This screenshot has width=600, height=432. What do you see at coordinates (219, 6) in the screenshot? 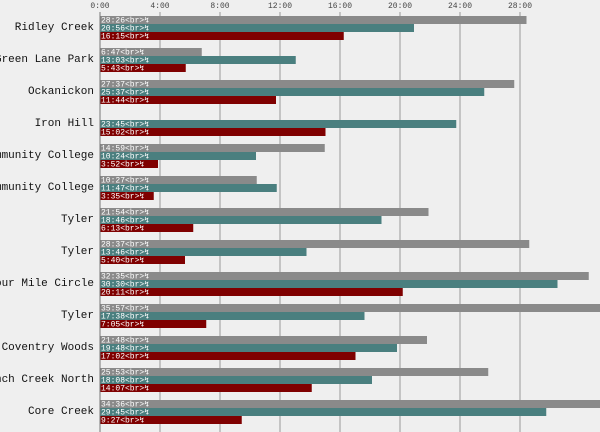
I see `x-tick-label: 8:00` at bounding box center [219, 6].